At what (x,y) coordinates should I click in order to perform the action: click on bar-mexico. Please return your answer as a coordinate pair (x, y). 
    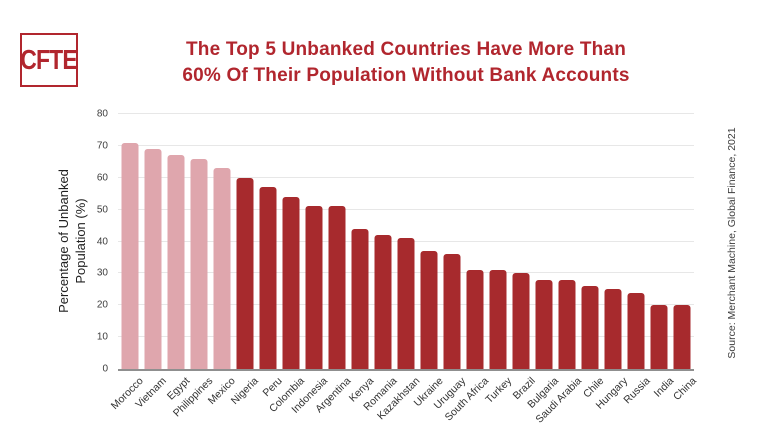
    Looking at the image, I should click on (222, 268).